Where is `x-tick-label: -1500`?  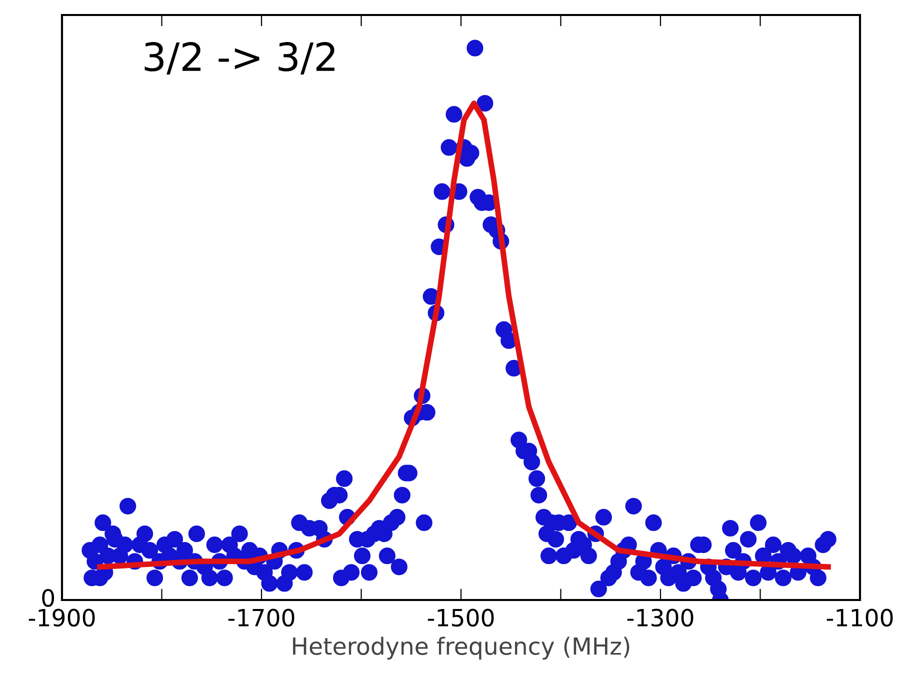 x-tick-label: -1500 is located at coordinates (461, 617).